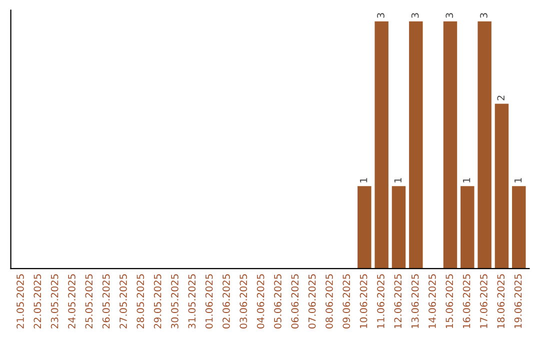 The image size is (540, 340). Describe the element at coordinates (518, 301) in the screenshot. I see `x-tick-label: 19.06.2025` at that location.